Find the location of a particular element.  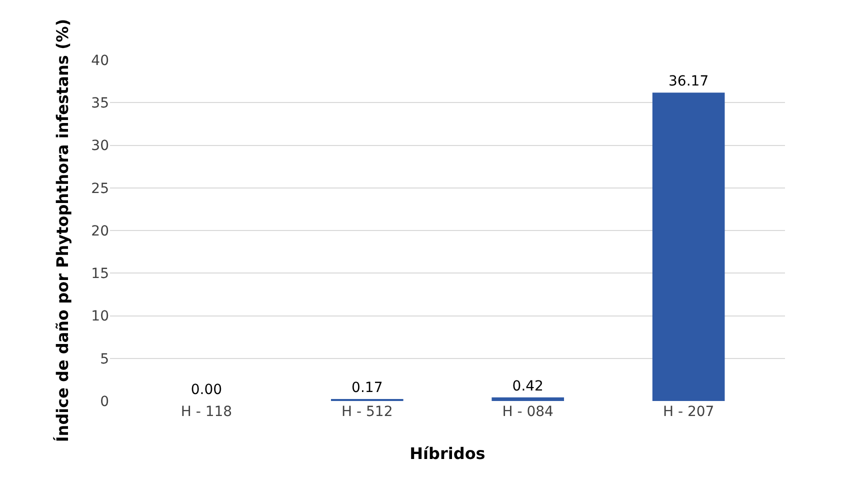

x-tick-label: H - 512 is located at coordinates (367, 412).